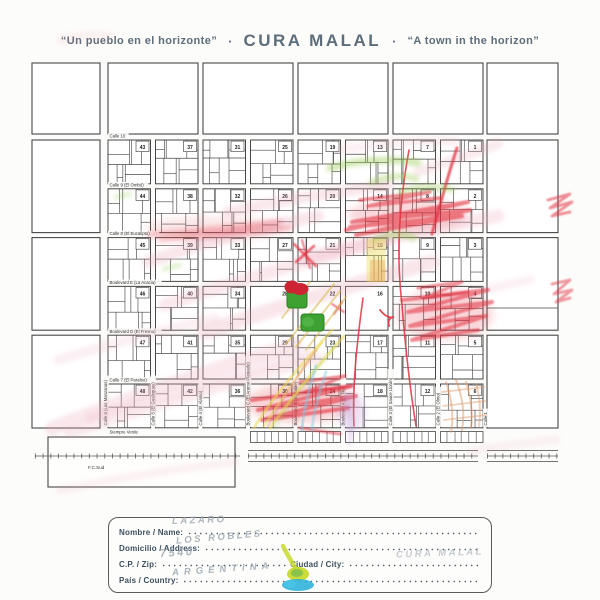 The width and height of the screenshot is (600, 600). I want to click on block-number: 35, so click(238, 343).